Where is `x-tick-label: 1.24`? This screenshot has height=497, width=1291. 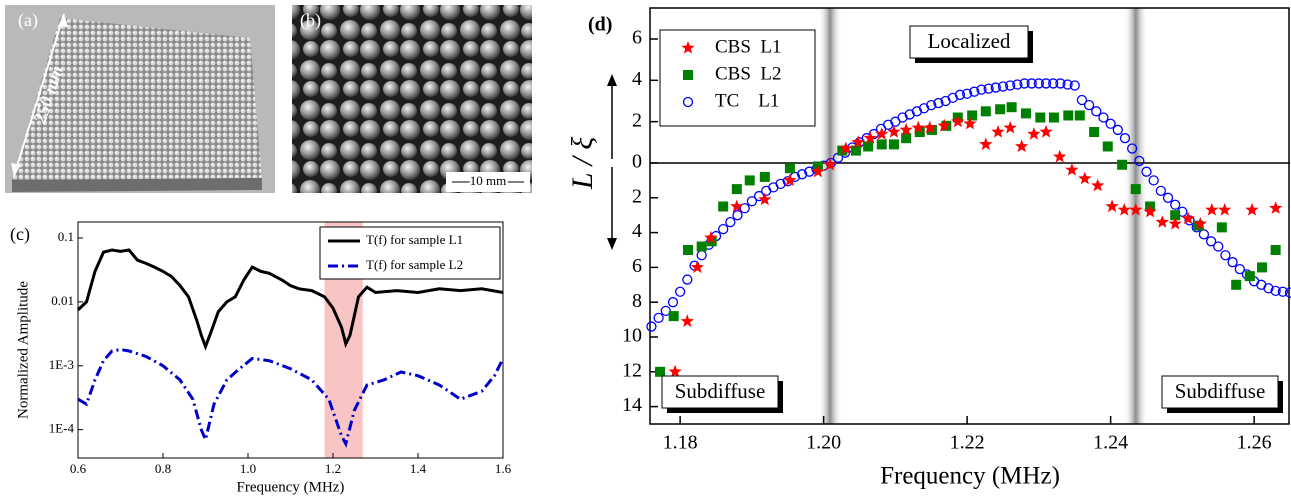
x-tick-label: 1.24 is located at coordinates (1110, 443).